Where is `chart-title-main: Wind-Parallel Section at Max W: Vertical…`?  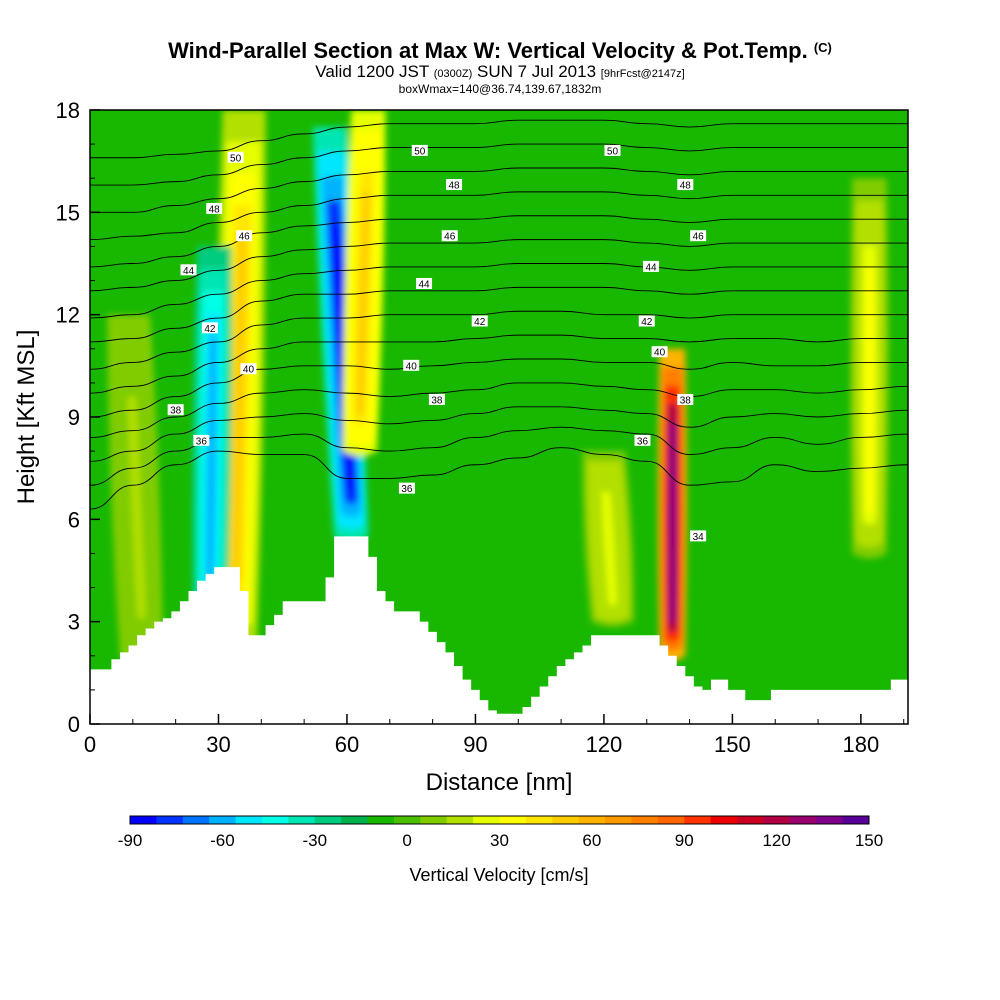 chart-title-main: Wind-Parallel Section at Max W: Vertical… is located at coordinates (488, 50).